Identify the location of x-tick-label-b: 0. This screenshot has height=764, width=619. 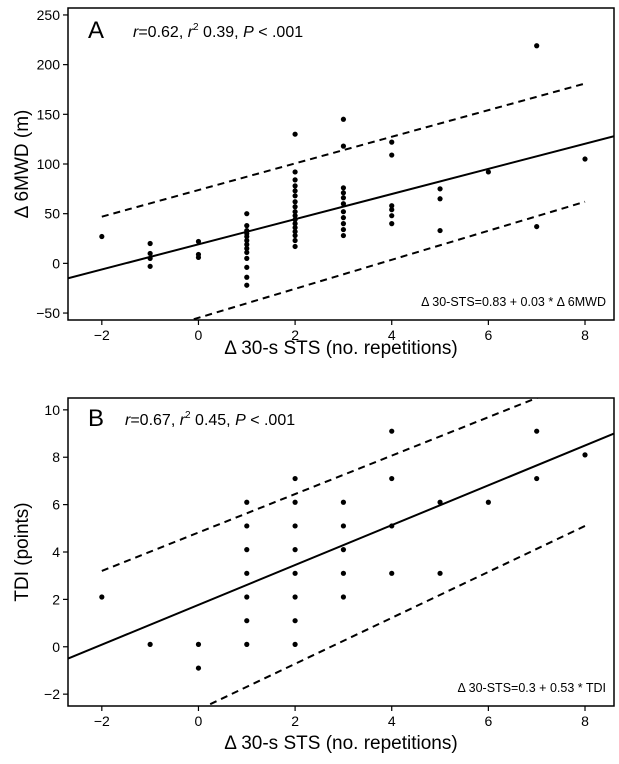
(199, 721).